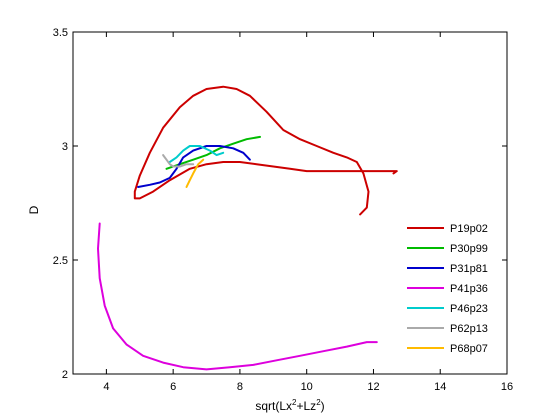 The height and width of the screenshot is (420, 560). Describe the element at coordinates (469, 269) in the screenshot. I see `legend-label: P31p81` at that location.